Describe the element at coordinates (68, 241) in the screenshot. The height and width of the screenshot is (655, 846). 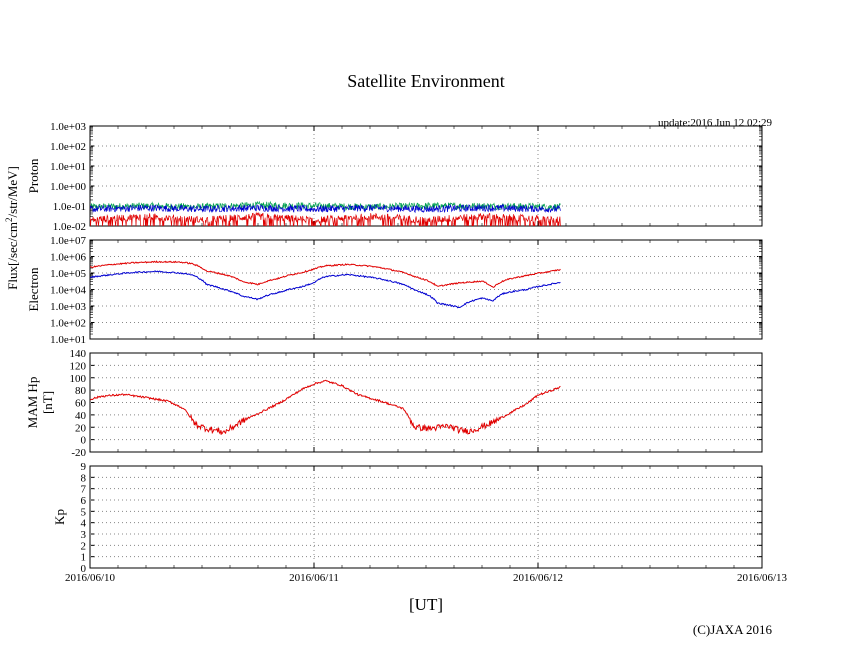
I see `y-tick-label: 1.0e+07` at that location.